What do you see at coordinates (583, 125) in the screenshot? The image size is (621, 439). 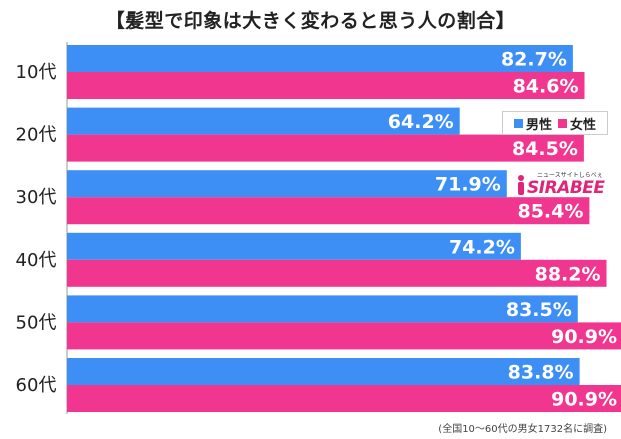 I see `legend-label-female: 女性` at bounding box center [583, 125].